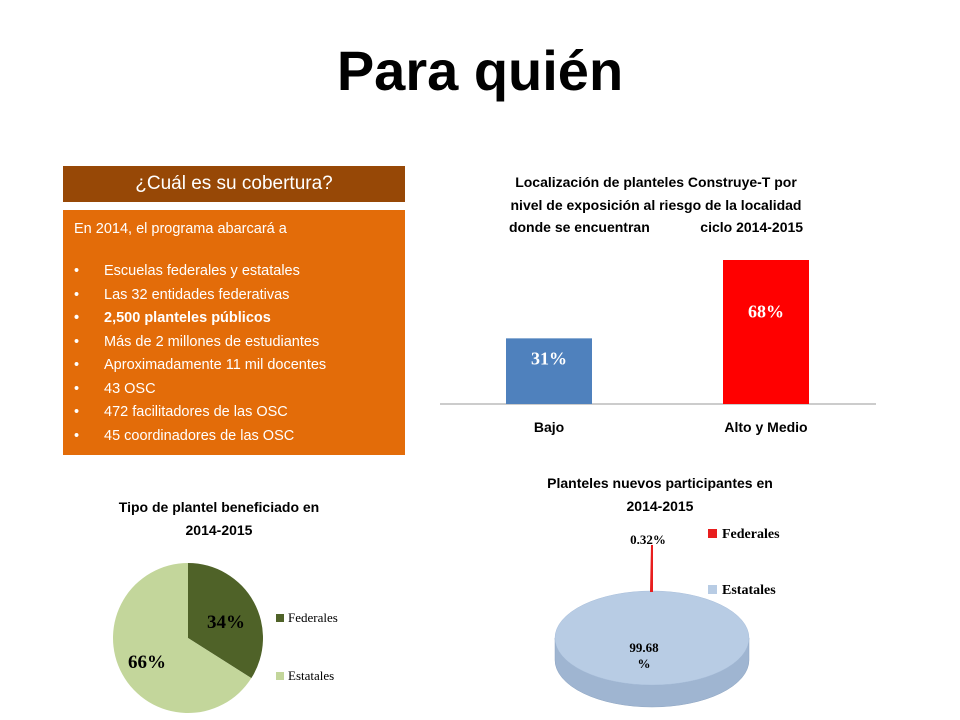 The image size is (960, 720). What do you see at coordinates (212, 341) in the screenshot?
I see `coverage-item-text: Más de 2 millones de estudiantes` at bounding box center [212, 341].